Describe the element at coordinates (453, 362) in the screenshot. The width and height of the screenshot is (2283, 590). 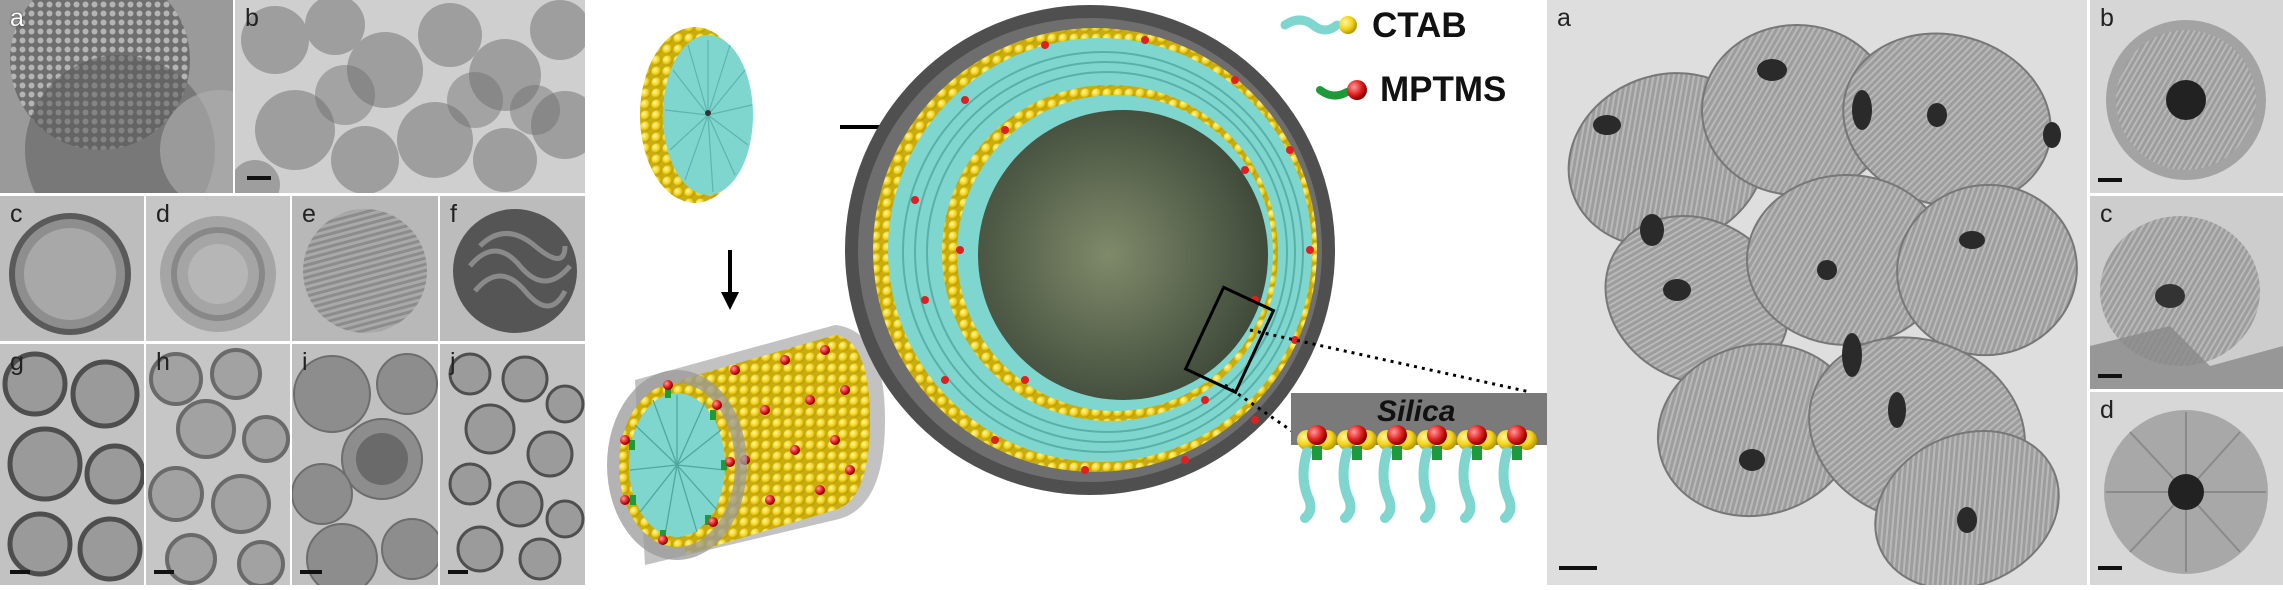
I see `panel-label: j` at that location.